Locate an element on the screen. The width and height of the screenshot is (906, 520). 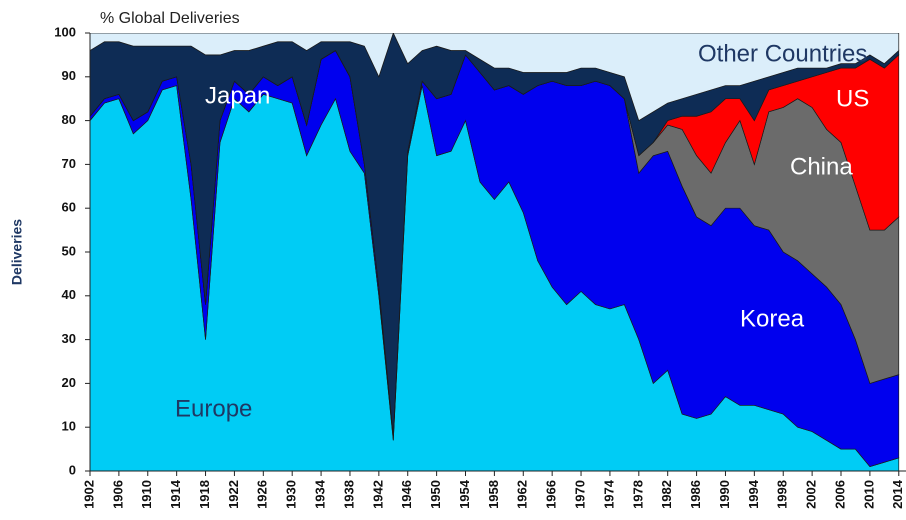
x-tick-label: 1922 is located at coordinates (233, 494).